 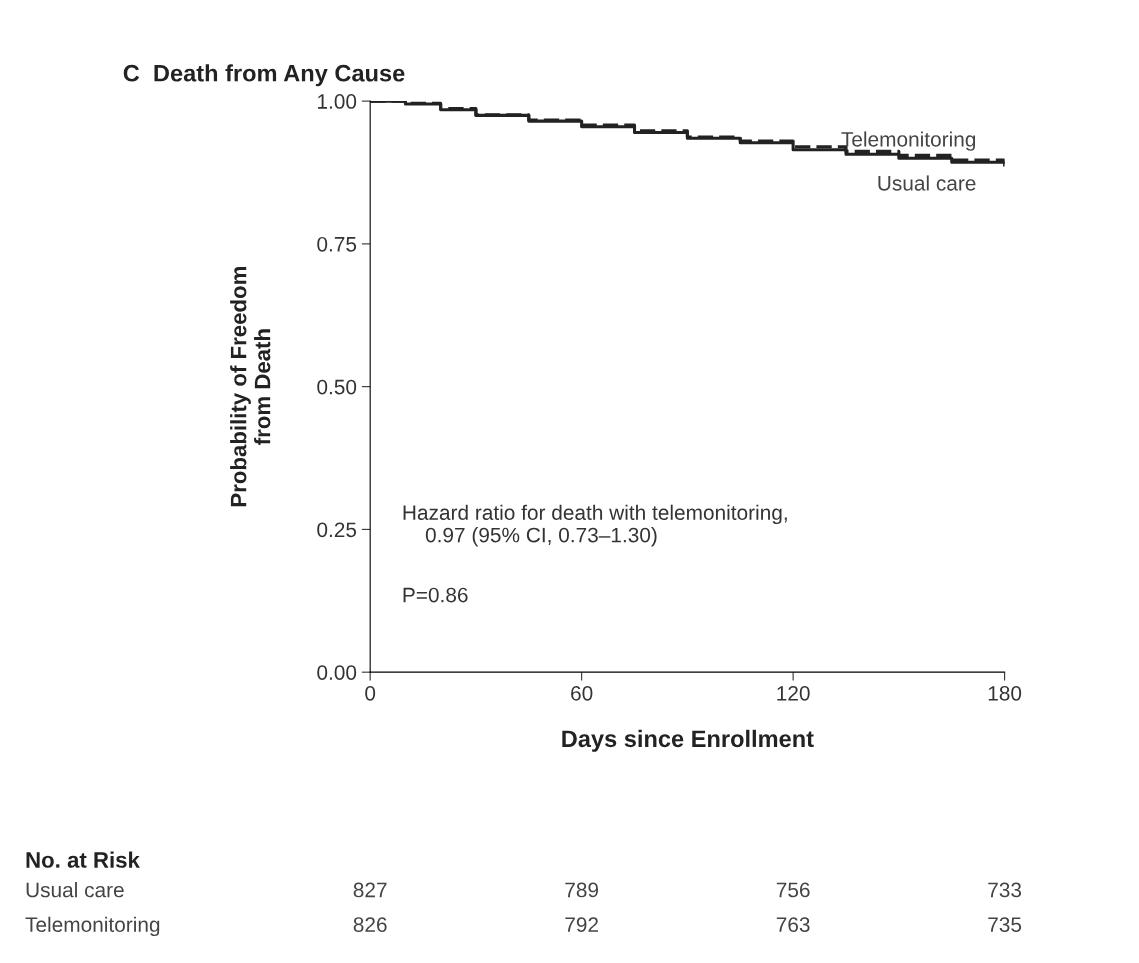 What do you see at coordinates (688, 740) in the screenshot?
I see `x-axis-title: Days since Enrollment` at bounding box center [688, 740].